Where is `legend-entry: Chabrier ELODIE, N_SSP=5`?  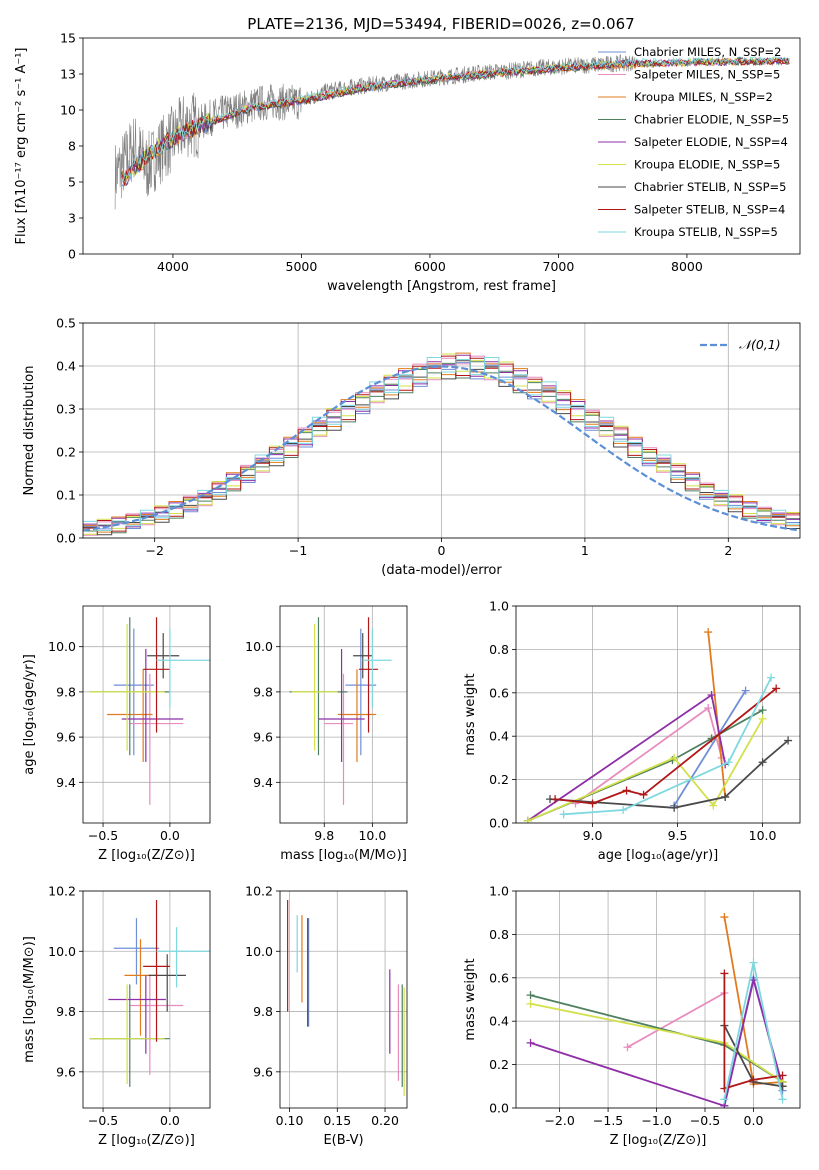 legend-entry: Chabrier ELODIE, N_SSP=5 is located at coordinates (711, 120).